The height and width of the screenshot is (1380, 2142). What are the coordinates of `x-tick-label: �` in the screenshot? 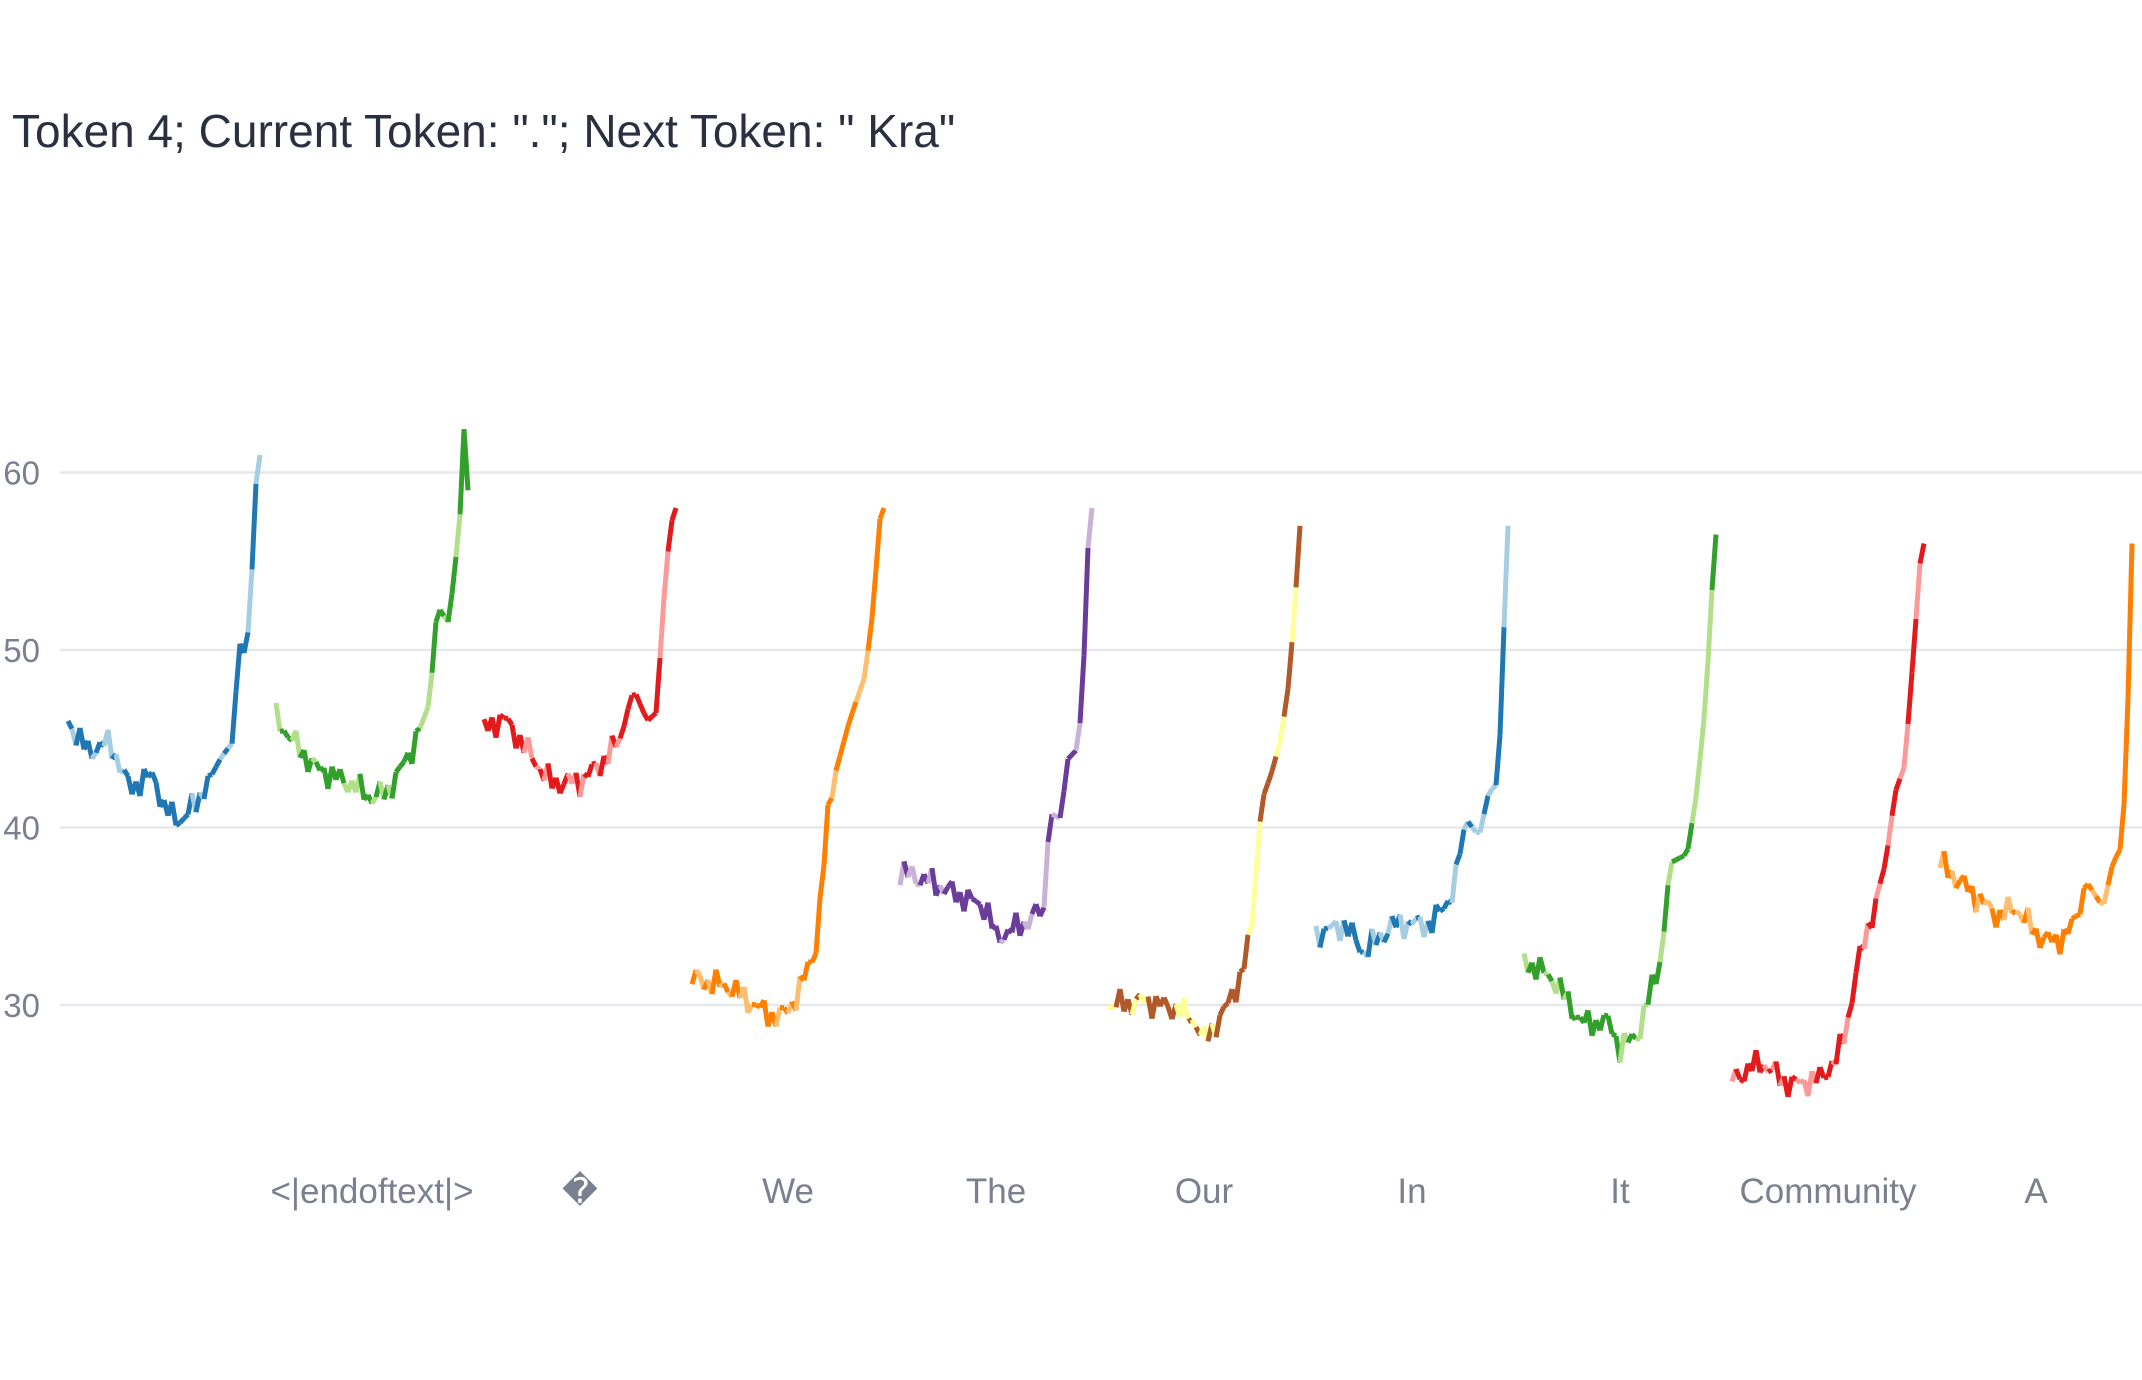 It's located at (580, 1190).